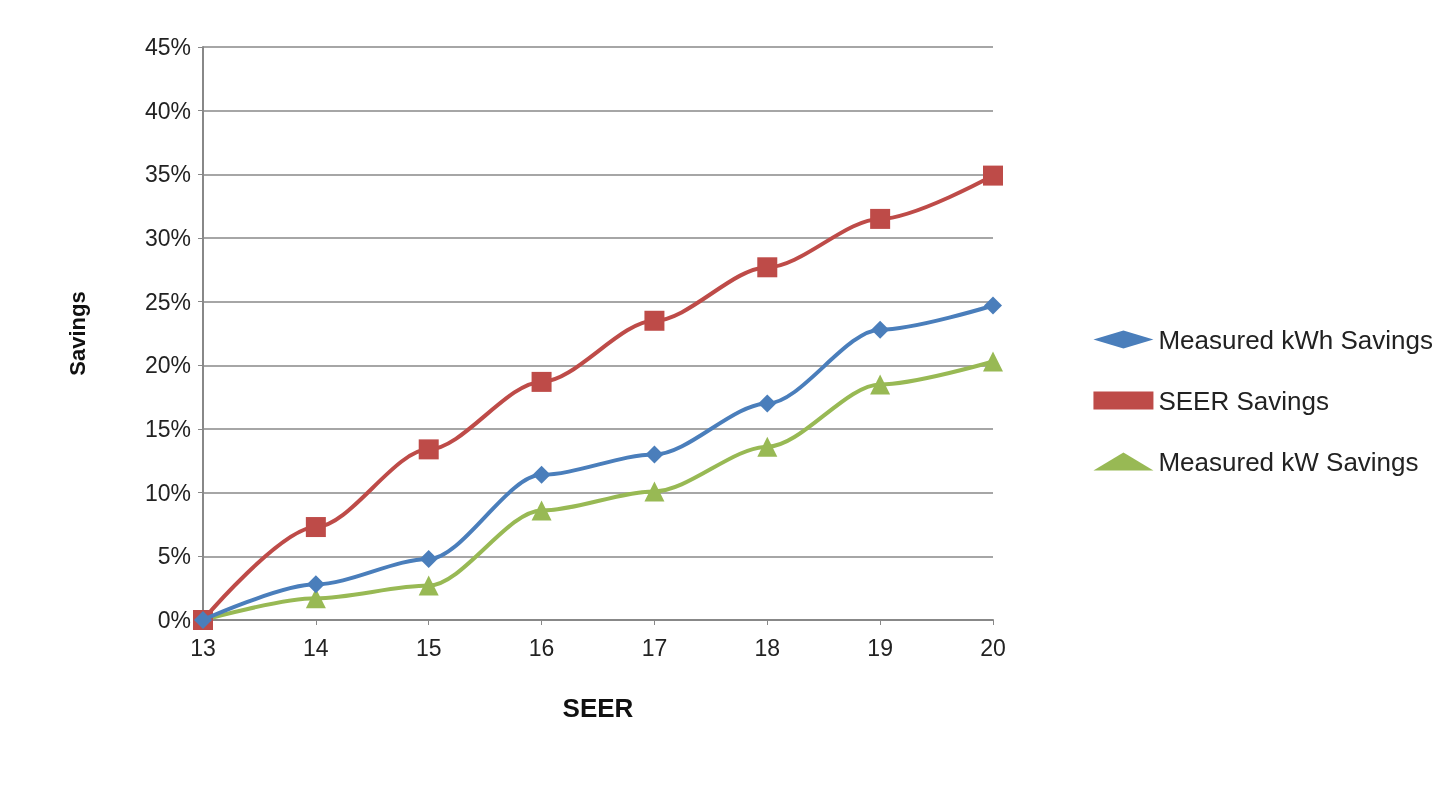 This screenshot has height=801, width=1448. Describe the element at coordinates (880, 647) in the screenshot. I see `x-tick-label: 19` at that location.